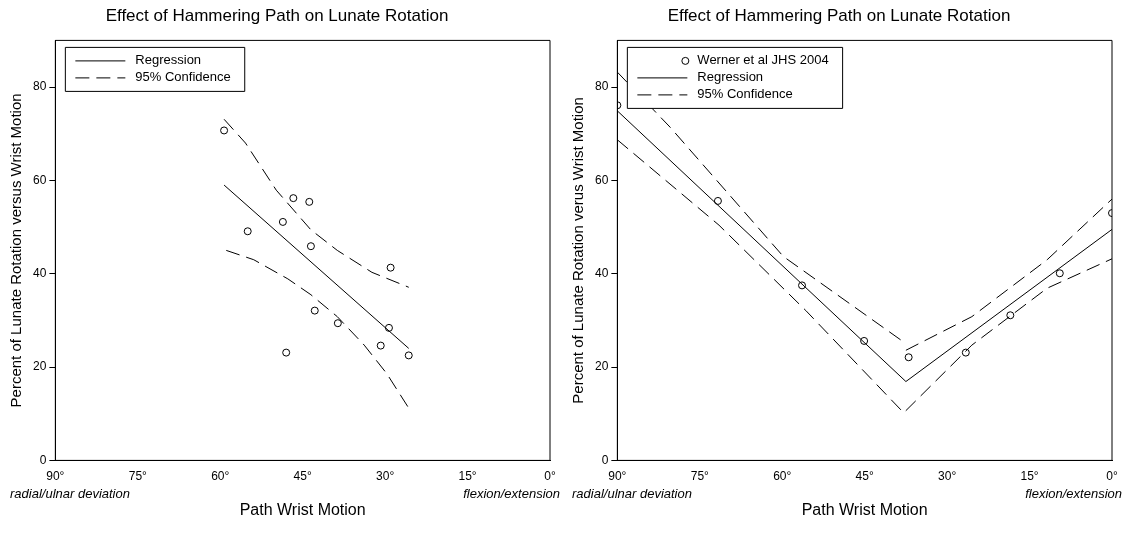 The height and width of the screenshot is (546, 1125). I want to click on y-axis-title: Percent of Lunate Rotation versus Wrist Motion, so click(16, 250).